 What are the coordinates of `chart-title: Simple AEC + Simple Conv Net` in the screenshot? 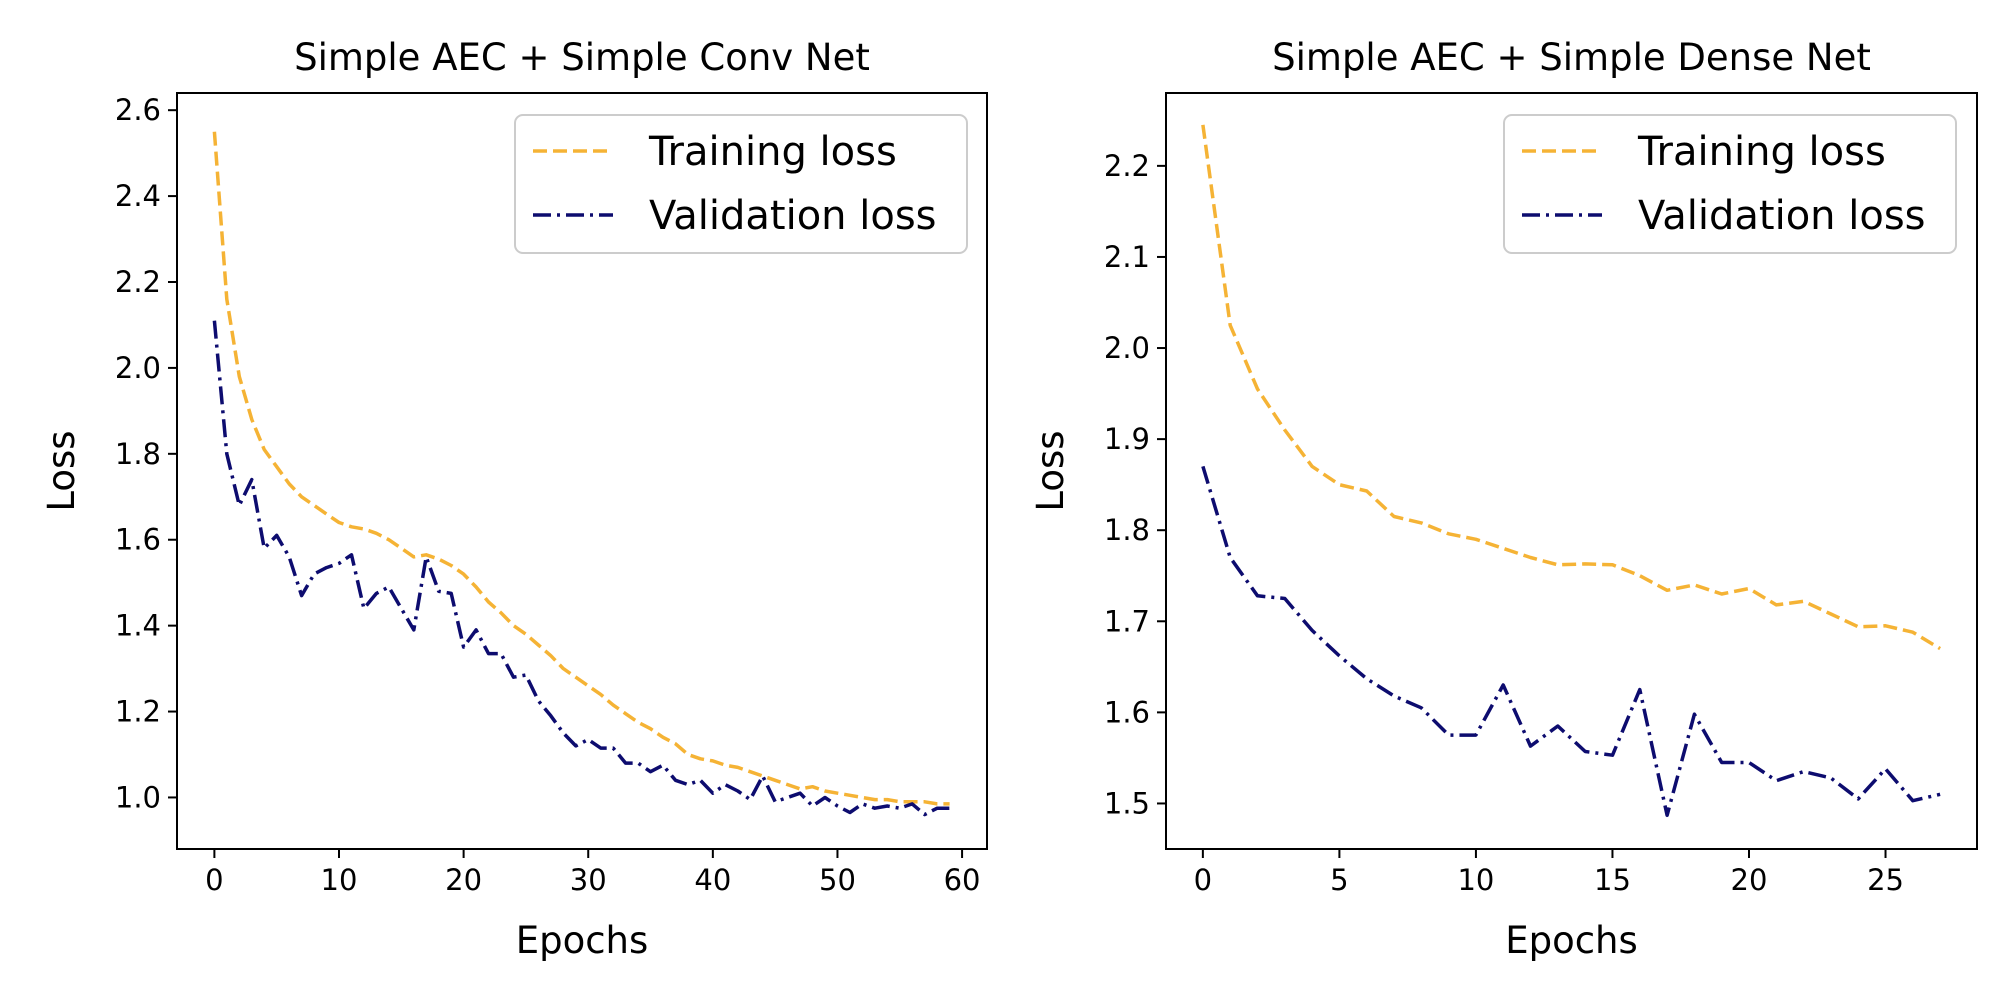 It's located at (582, 57).